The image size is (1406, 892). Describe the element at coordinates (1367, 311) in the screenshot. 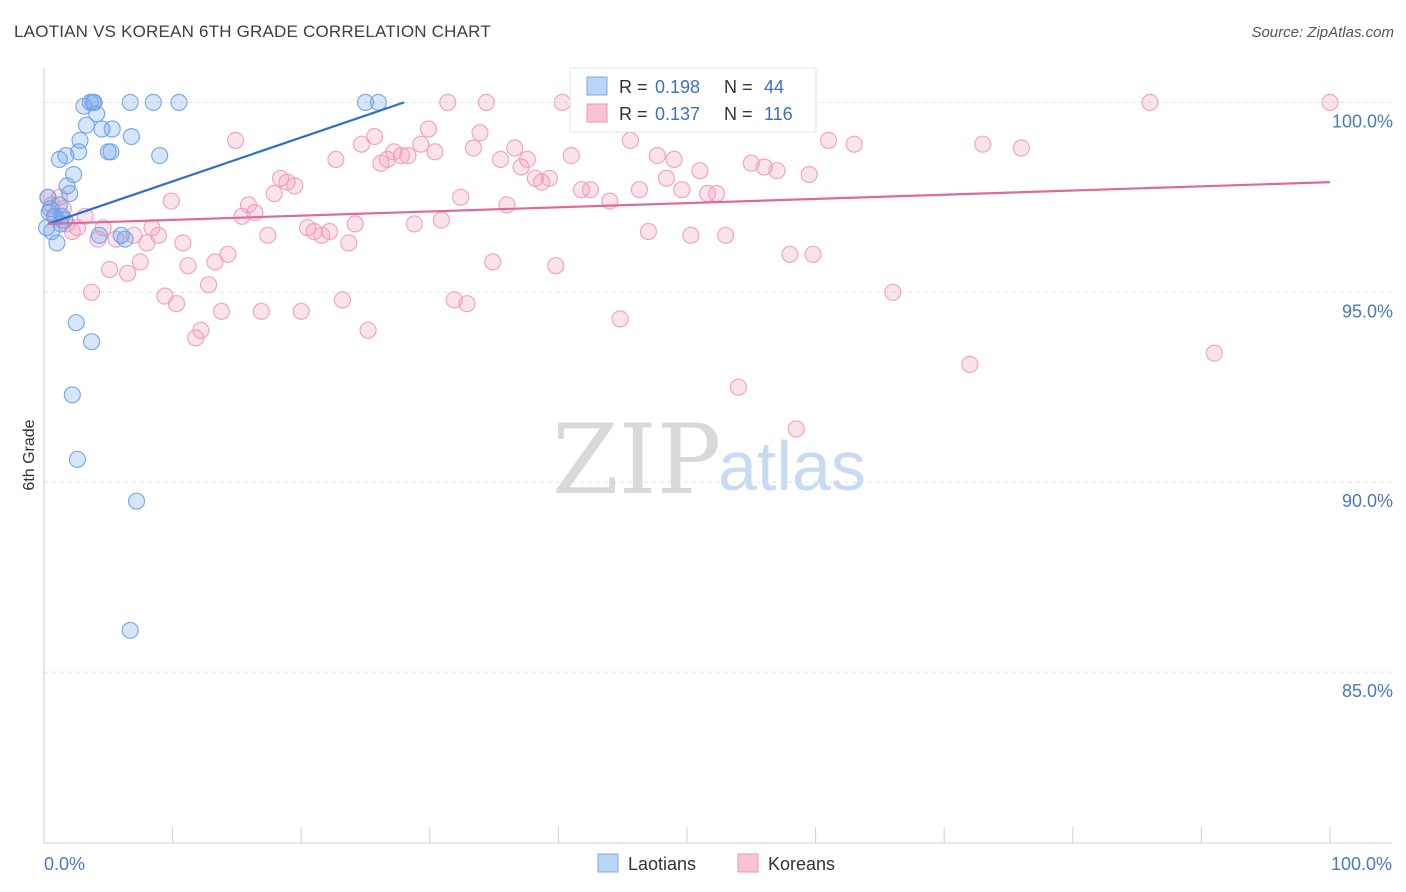

I see `y-tick-label: 95.0%` at that location.